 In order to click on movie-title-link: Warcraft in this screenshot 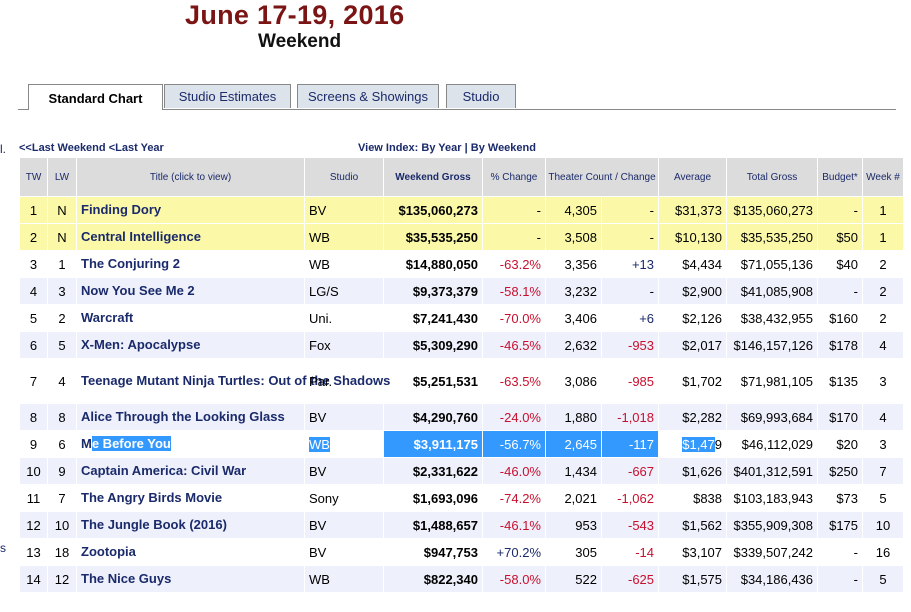, I will do `click(190, 318)`.